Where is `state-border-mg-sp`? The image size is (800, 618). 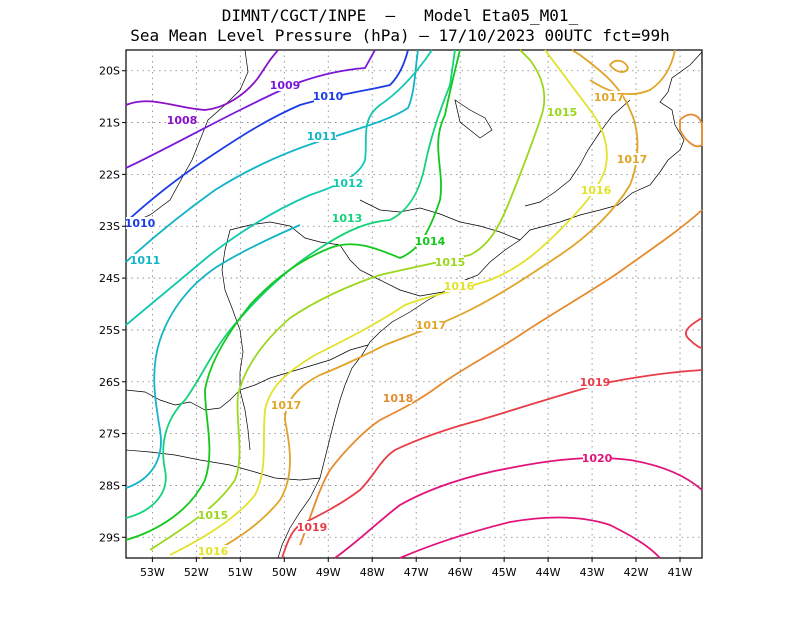
state-border-mg-sp is located at coordinates (187, 137).